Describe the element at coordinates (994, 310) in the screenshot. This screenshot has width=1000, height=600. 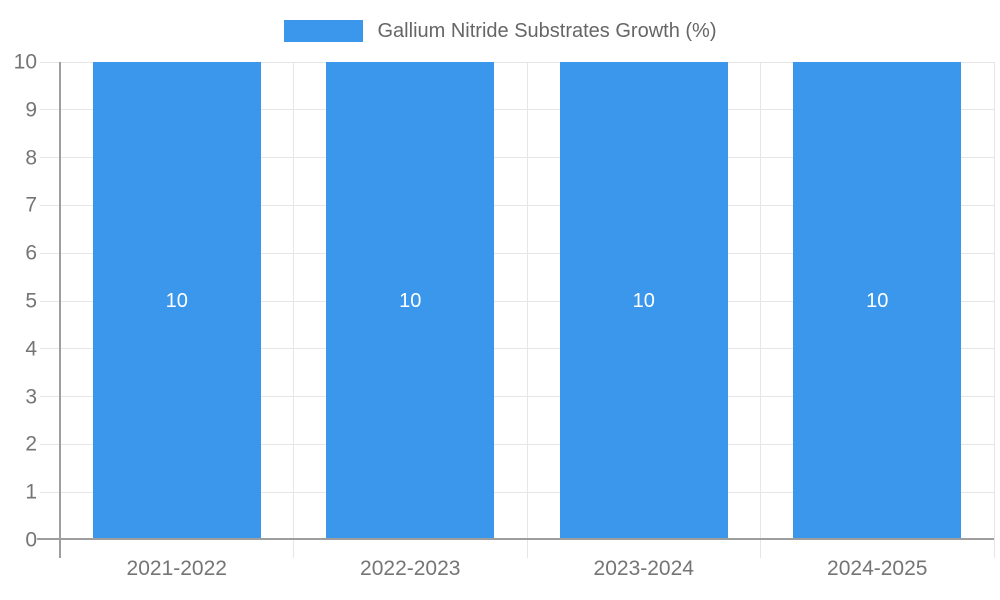
I see `plot-right-border` at that location.